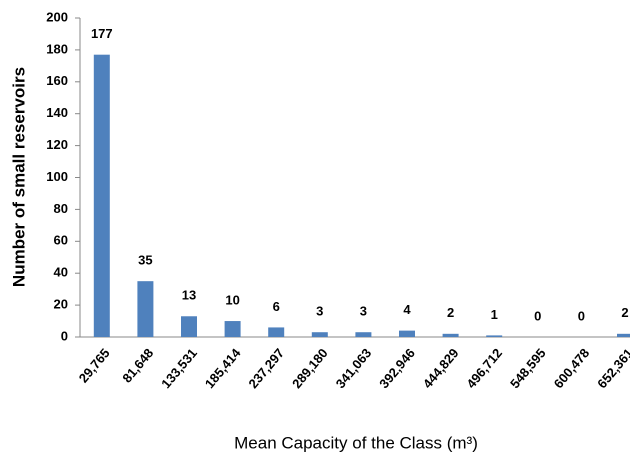  Describe the element at coordinates (612, 368) in the screenshot. I see `x-tick-label: 652,361` at that location.